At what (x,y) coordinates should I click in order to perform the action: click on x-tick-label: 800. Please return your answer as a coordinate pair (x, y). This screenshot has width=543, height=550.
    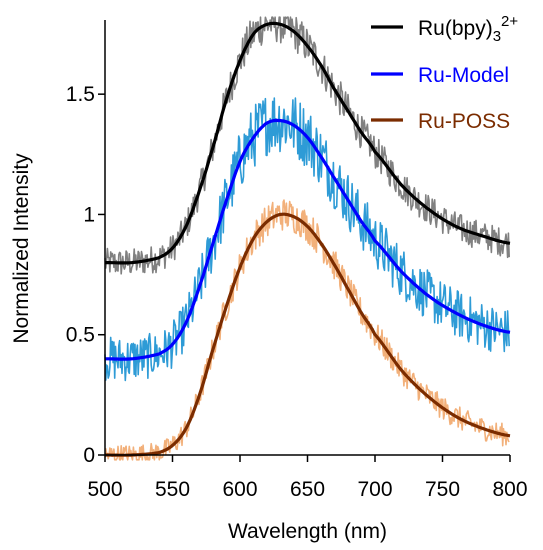
    Looking at the image, I should click on (509, 489).